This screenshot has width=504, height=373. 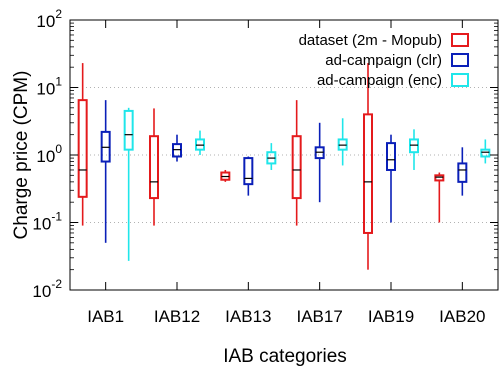 I want to click on legend-label: ad-campaign (enc), so click(x=379, y=80).